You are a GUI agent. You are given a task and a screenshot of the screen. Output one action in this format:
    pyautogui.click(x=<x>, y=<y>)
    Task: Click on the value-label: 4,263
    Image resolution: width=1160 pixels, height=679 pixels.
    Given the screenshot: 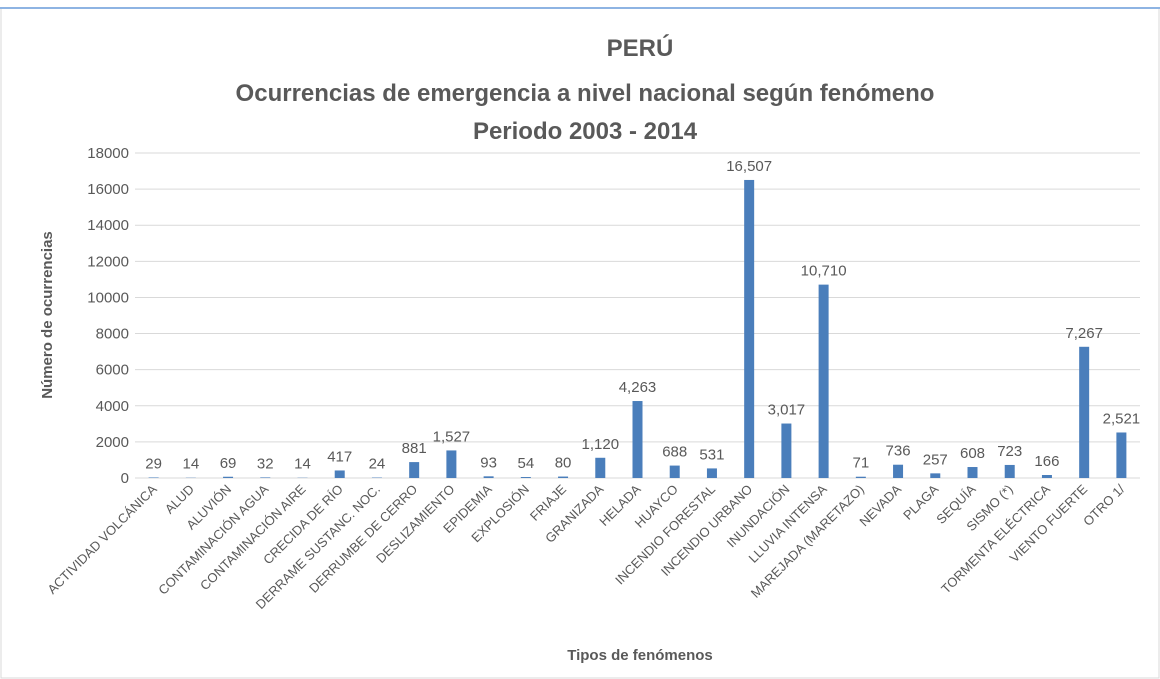 What is the action you would take?
    pyautogui.click(x=638, y=387)
    